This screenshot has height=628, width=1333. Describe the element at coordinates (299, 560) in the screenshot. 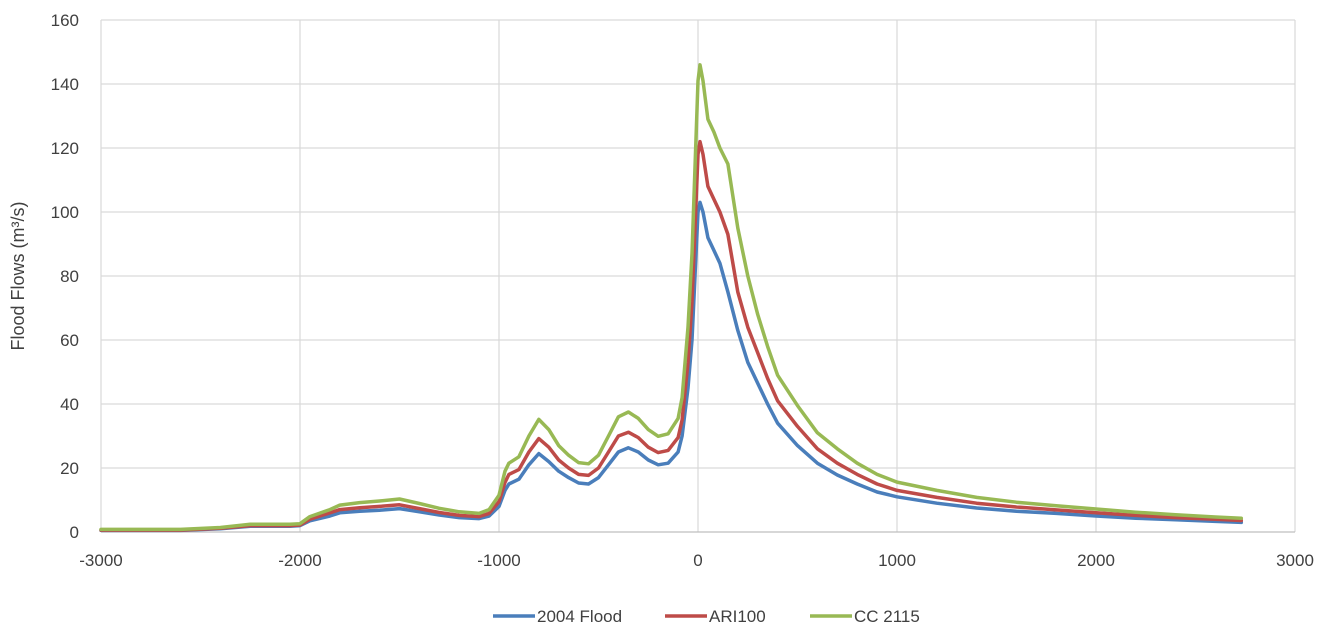

I see `x-tick-label: -2000` at that location.